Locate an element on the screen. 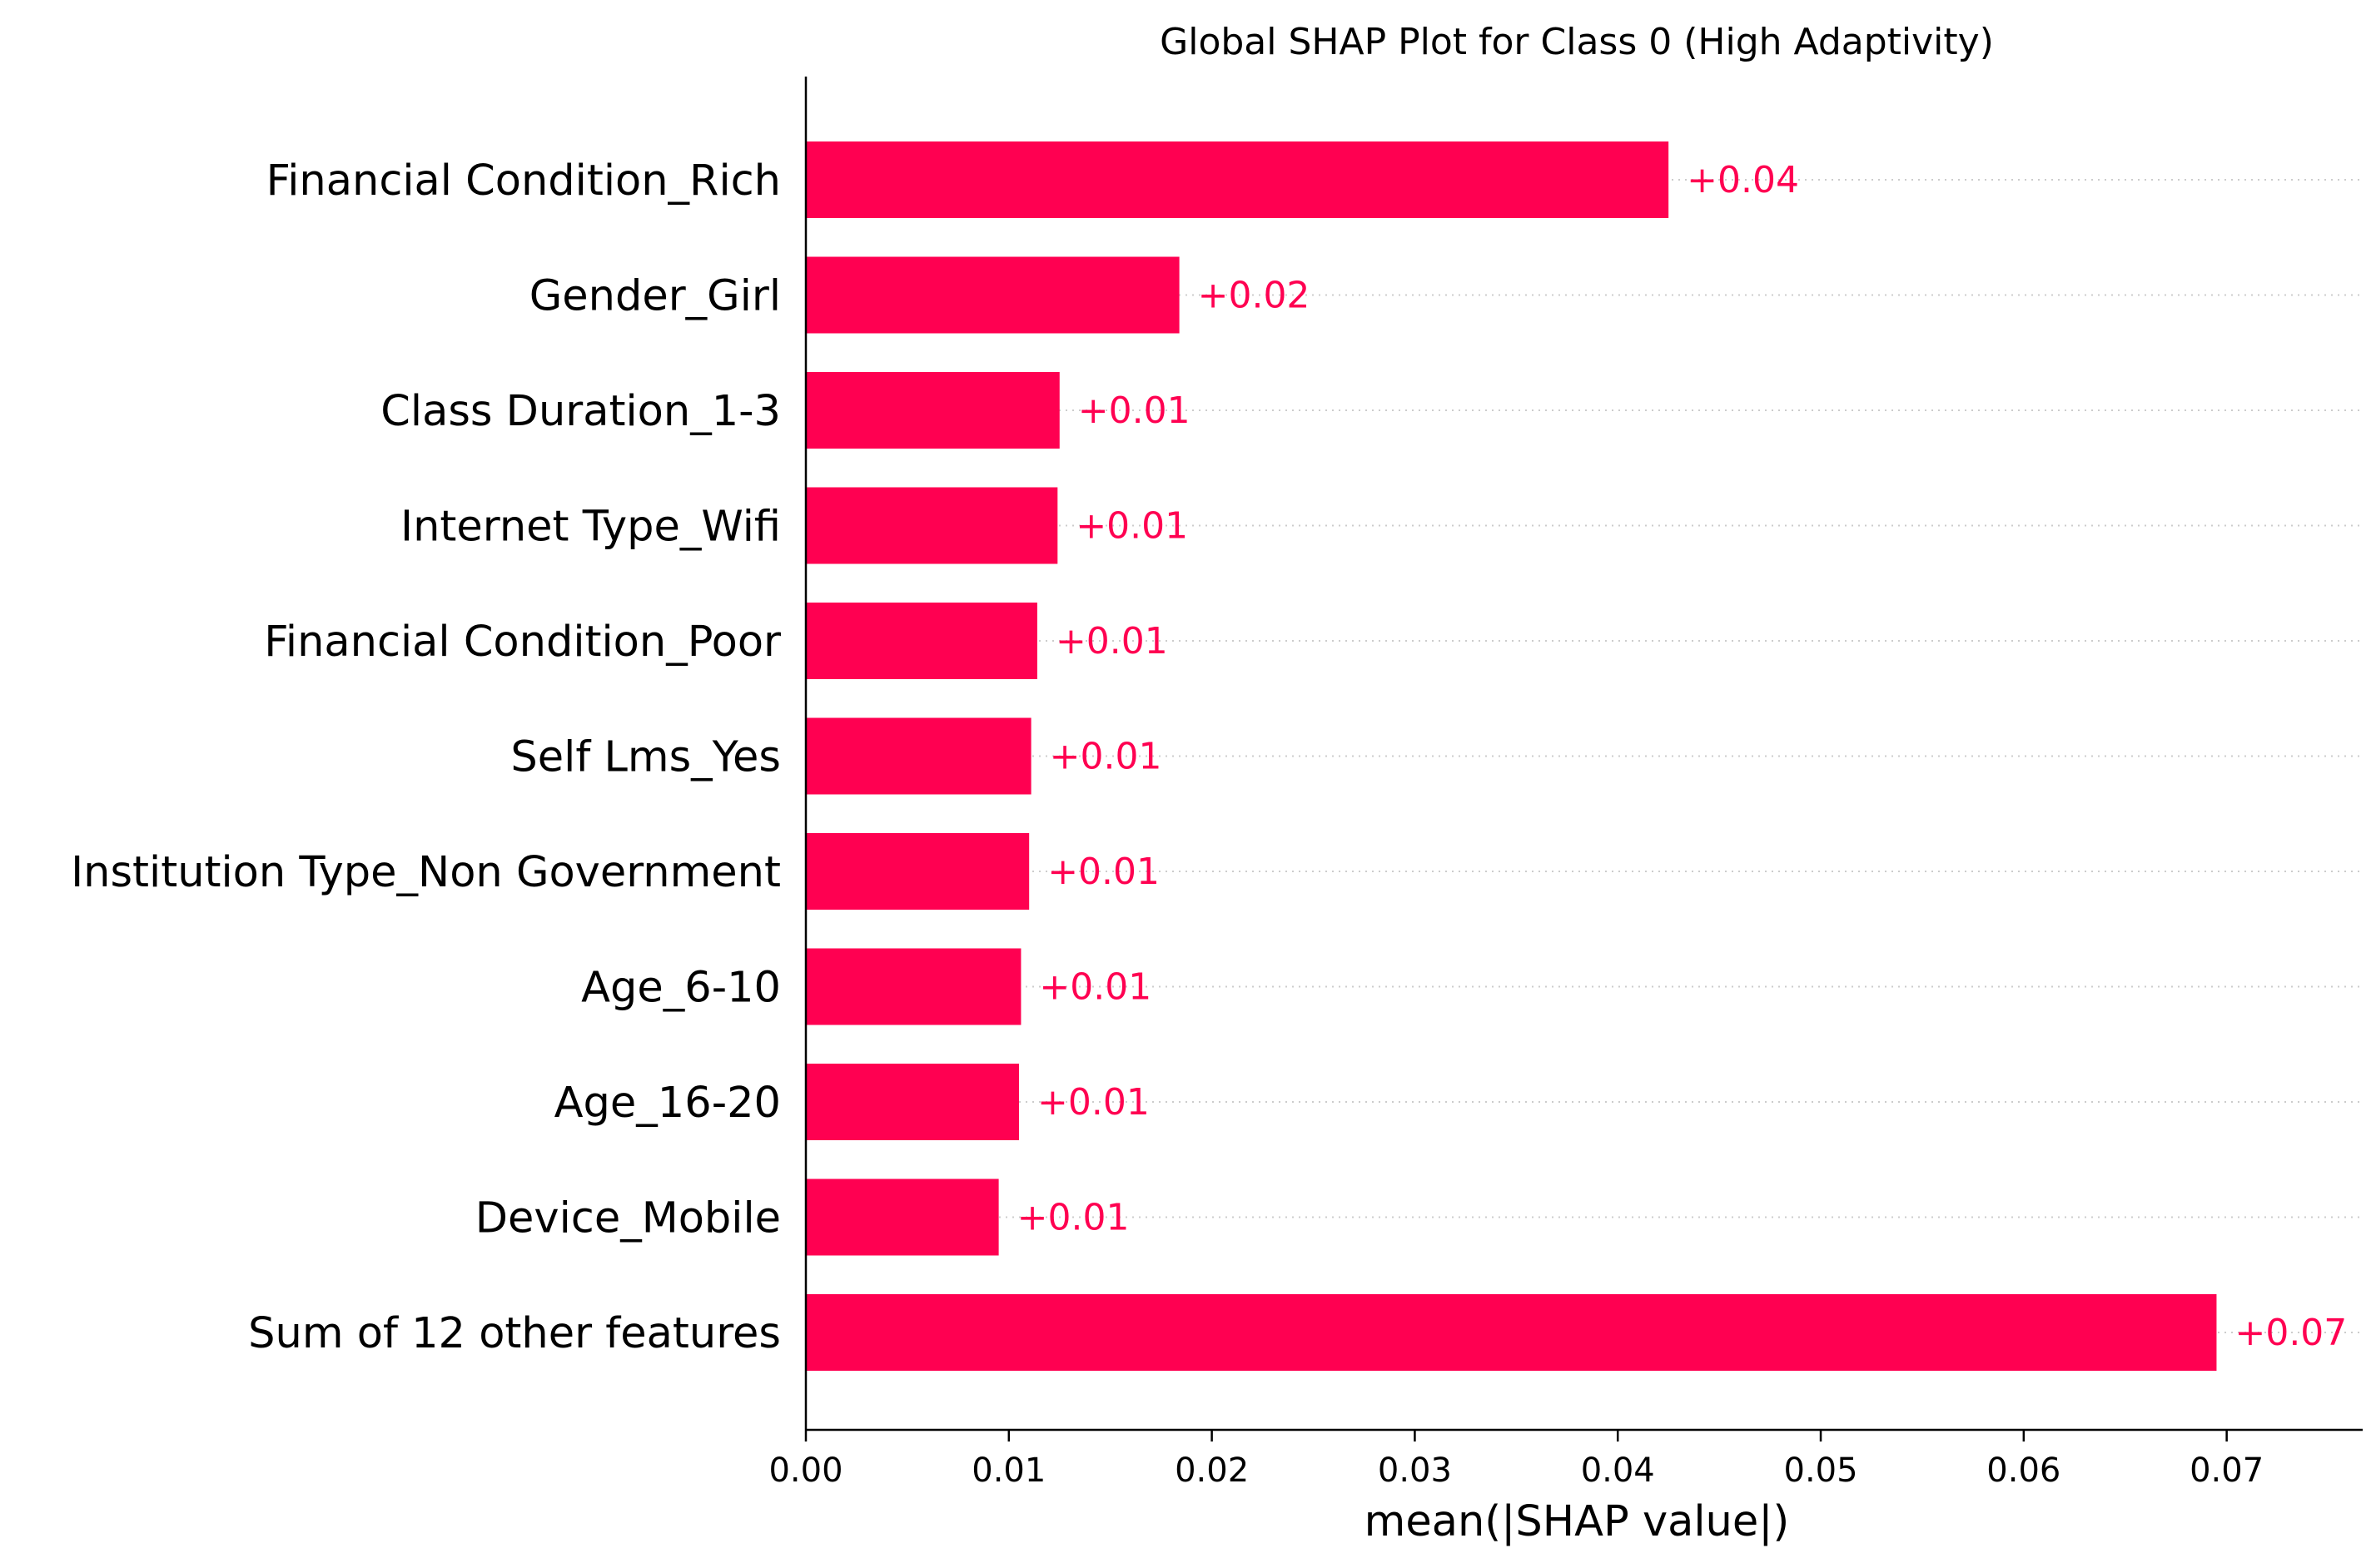 The image size is (2376, 1568). feature-label: Age_6-10 is located at coordinates (681, 988).